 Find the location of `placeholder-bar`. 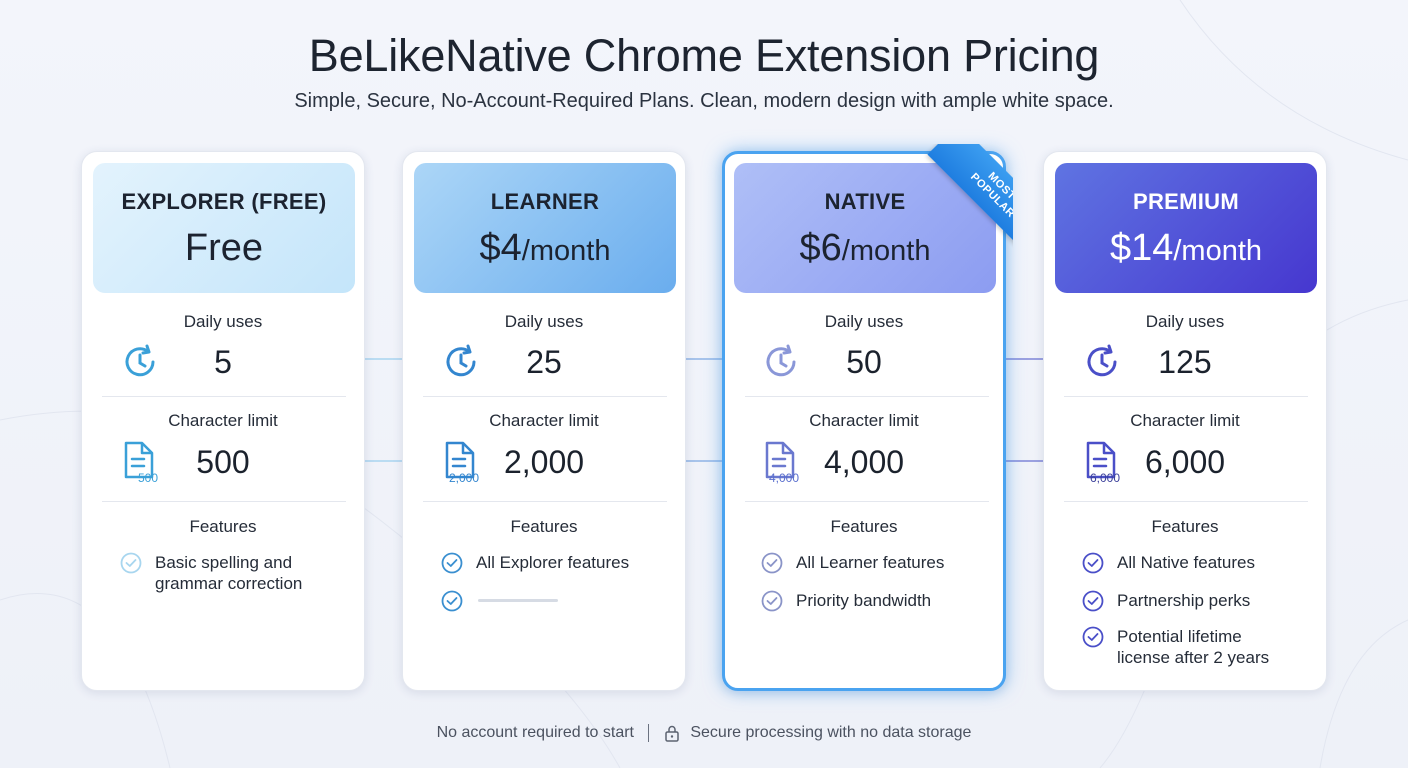

placeholder-bar is located at coordinates (518, 600).